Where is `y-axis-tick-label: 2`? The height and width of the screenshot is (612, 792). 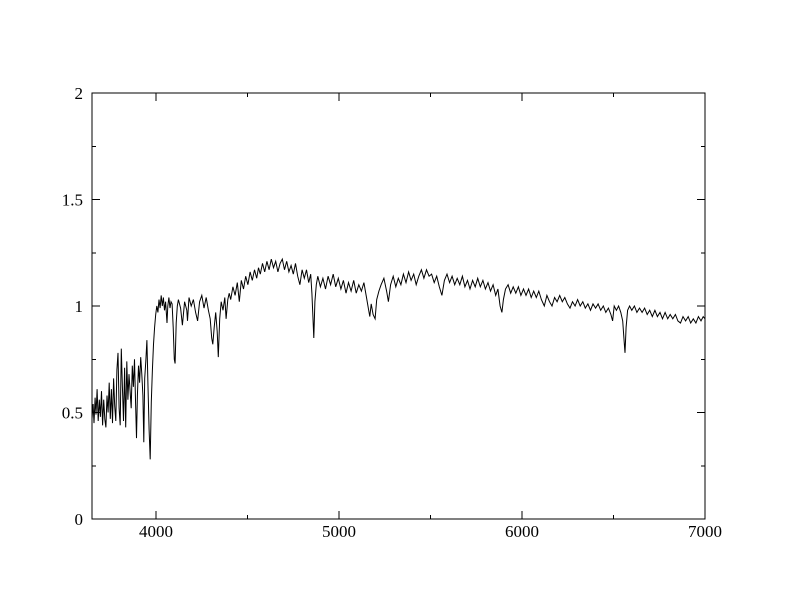
y-axis-tick-label: 2 is located at coordinates (79, 93).